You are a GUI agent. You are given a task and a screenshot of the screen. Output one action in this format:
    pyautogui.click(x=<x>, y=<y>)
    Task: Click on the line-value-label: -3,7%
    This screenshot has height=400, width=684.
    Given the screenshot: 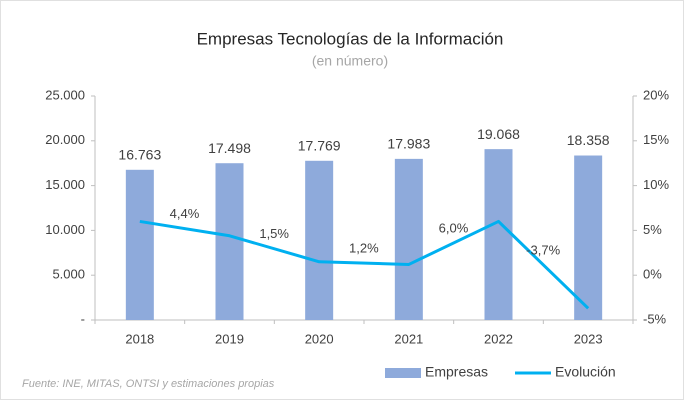 What is the action you would take?
    pyautogui.click(x=543, y=249)
    